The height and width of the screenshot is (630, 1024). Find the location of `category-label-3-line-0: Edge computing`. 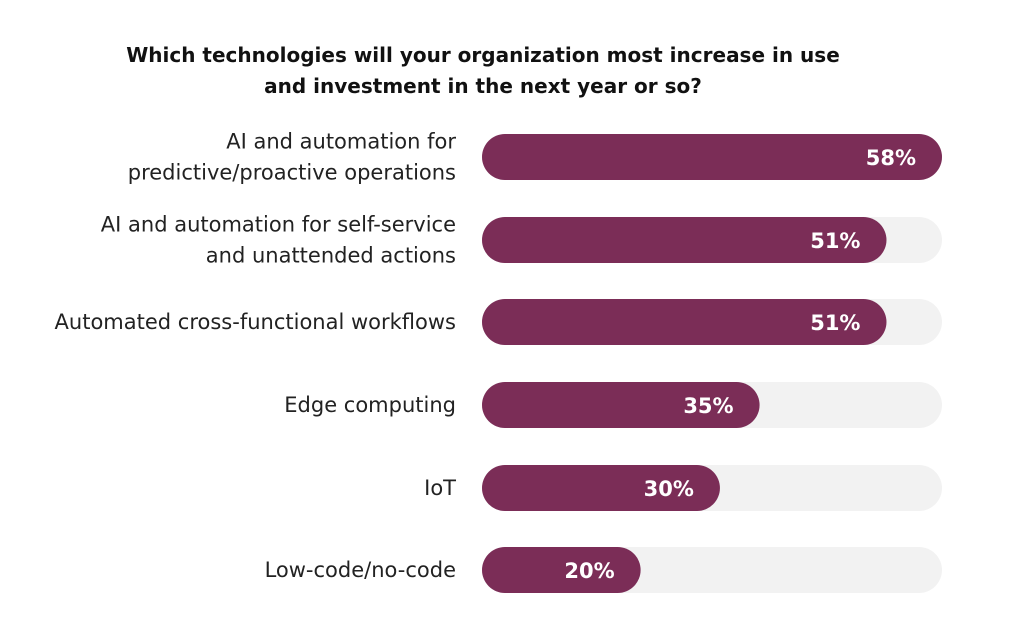

category-label-3-line-0: Edge computing is located at coordinates (370, 405).